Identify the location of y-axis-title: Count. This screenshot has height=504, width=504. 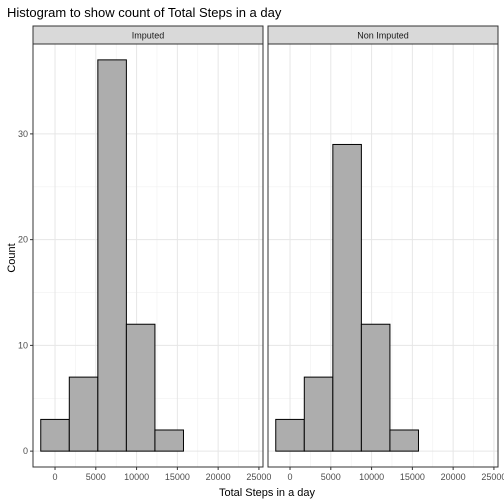
(12, 257).